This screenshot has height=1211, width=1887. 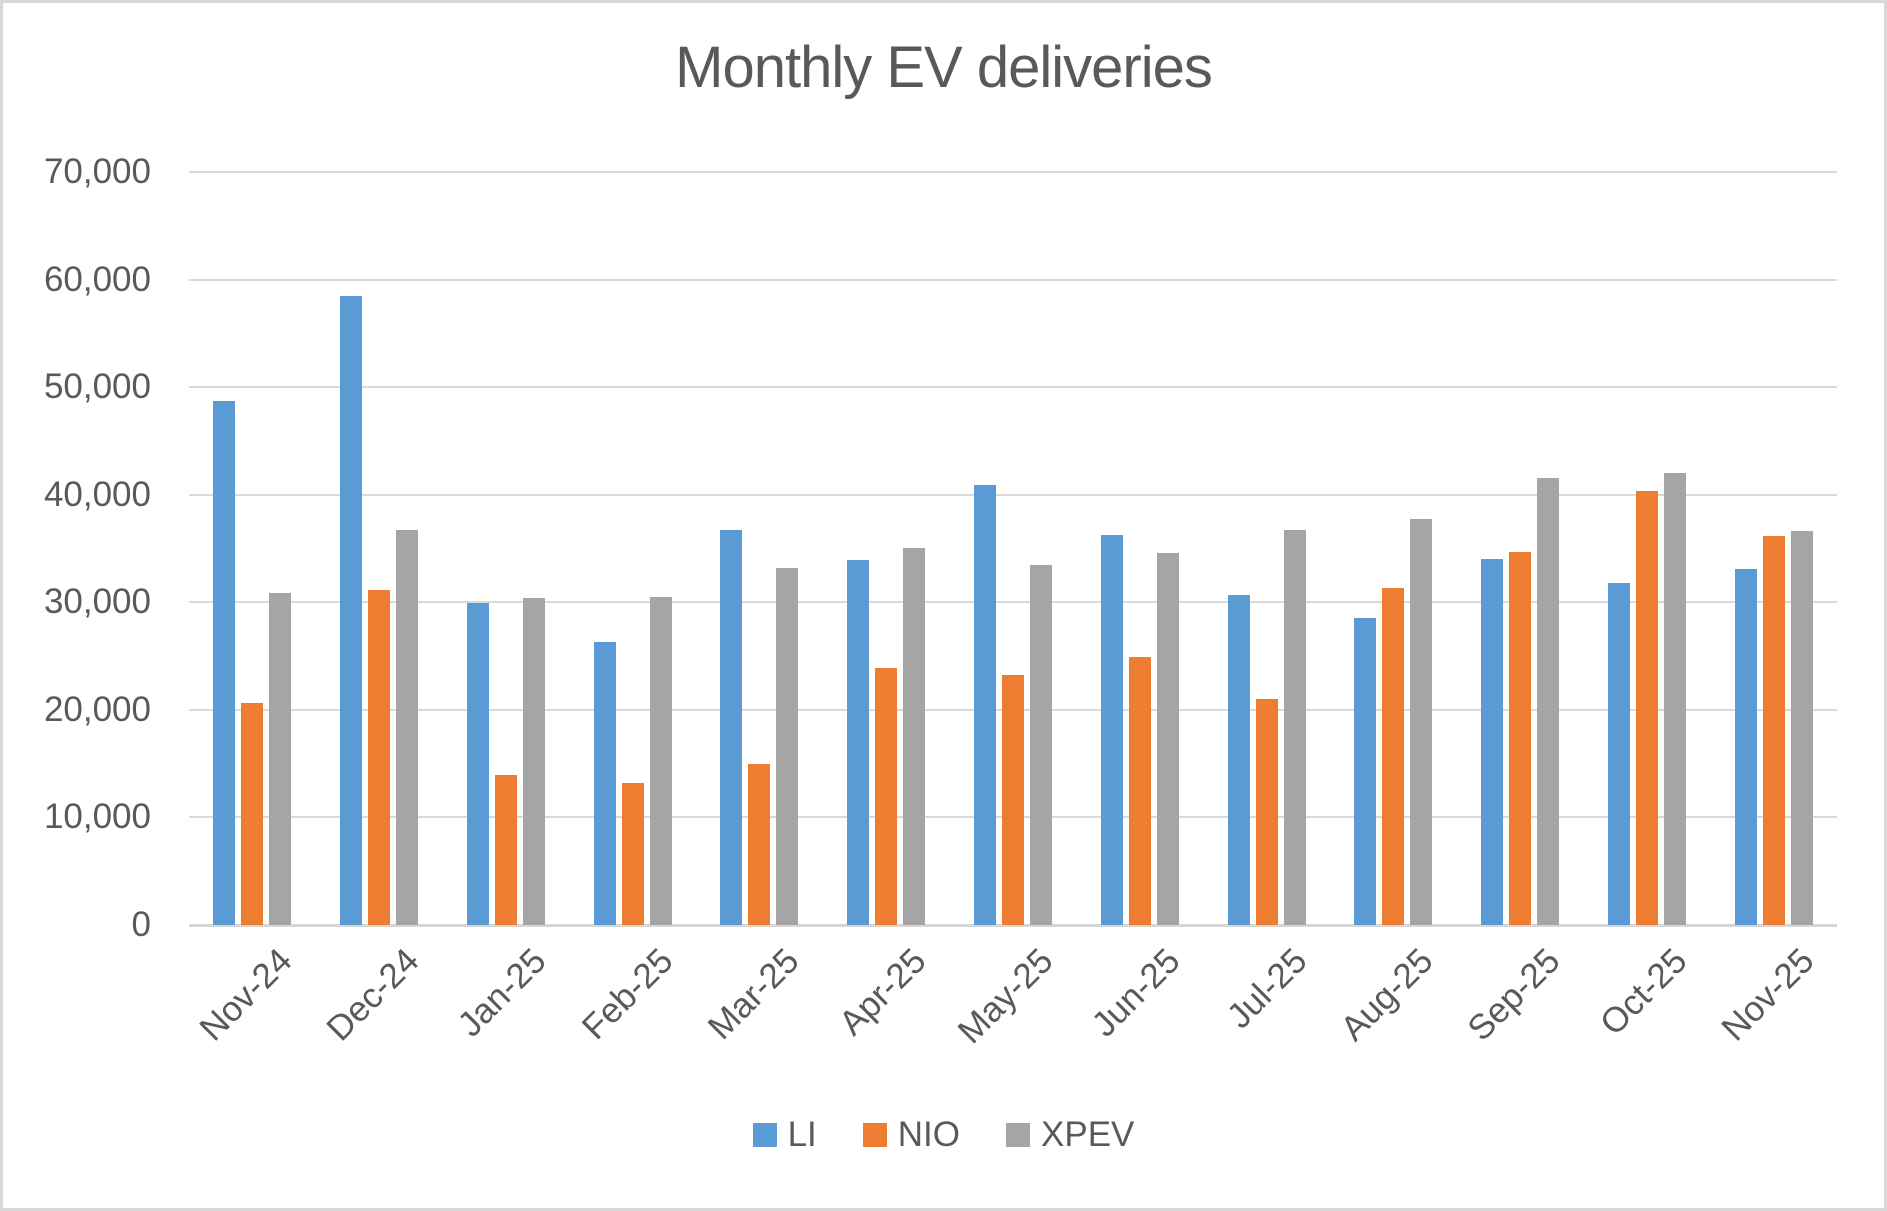 I want to click on chart-title: Monthly EV deliveries, so click(x=944, y=67).